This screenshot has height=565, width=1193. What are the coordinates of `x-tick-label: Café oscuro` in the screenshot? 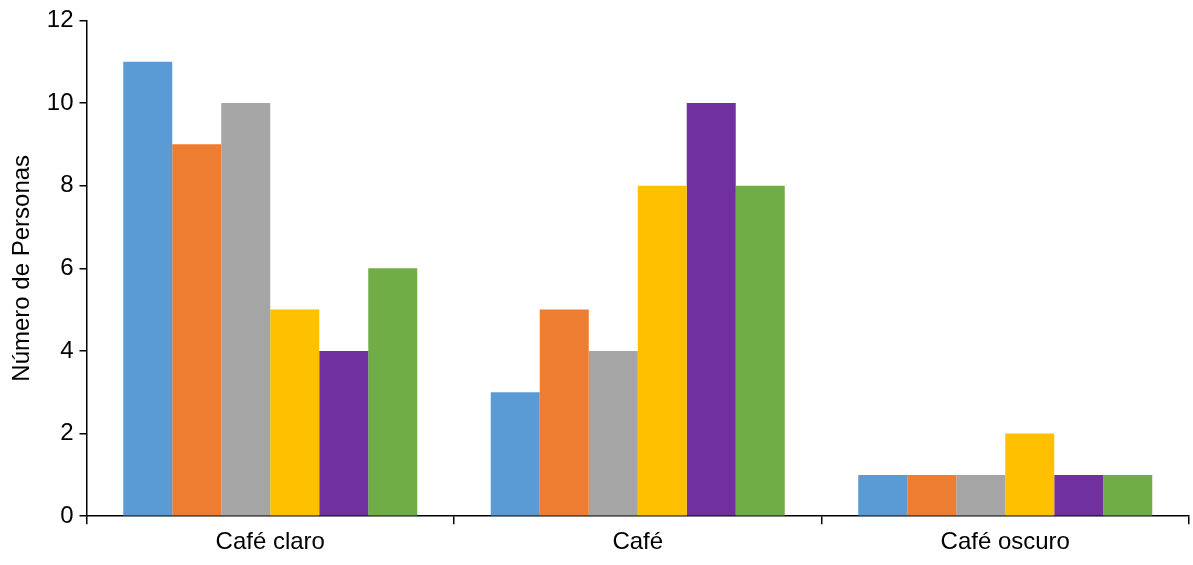 It's located at (1005, 541).